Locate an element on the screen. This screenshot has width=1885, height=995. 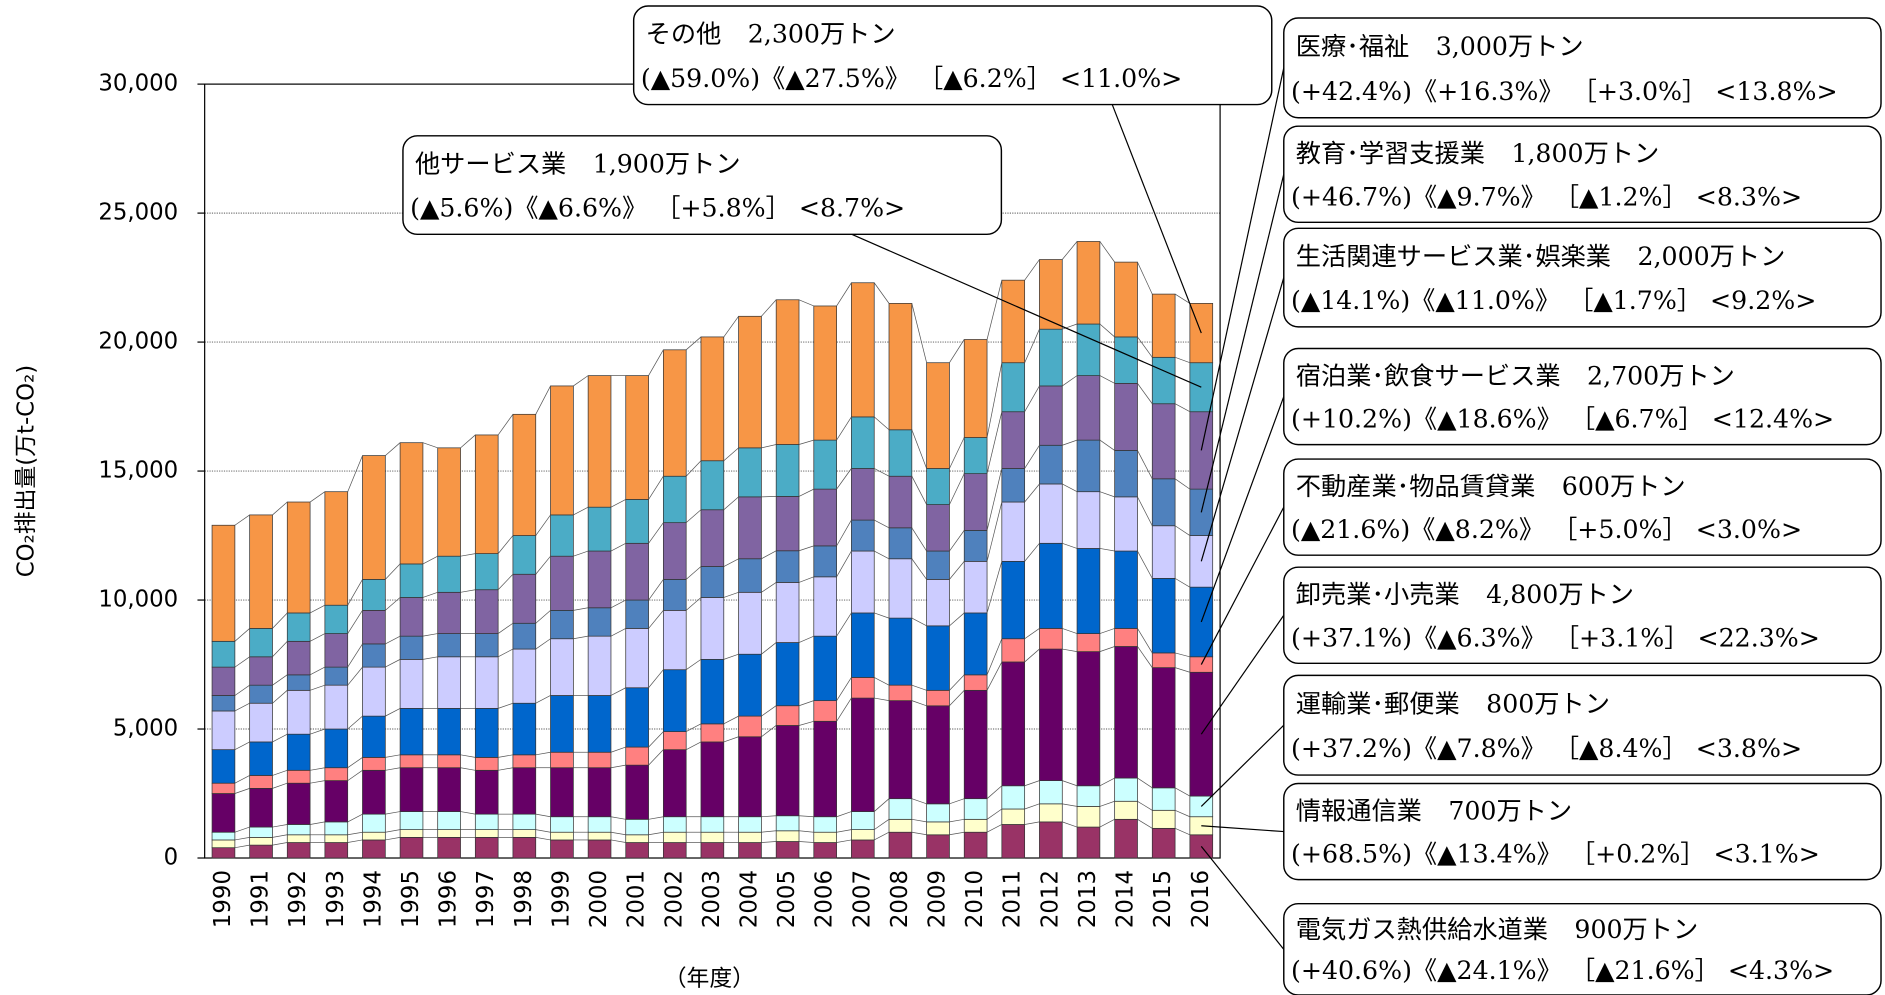
callout-title: 運輸業･郵便業 800万トン is located at coordinates (1453, 703).